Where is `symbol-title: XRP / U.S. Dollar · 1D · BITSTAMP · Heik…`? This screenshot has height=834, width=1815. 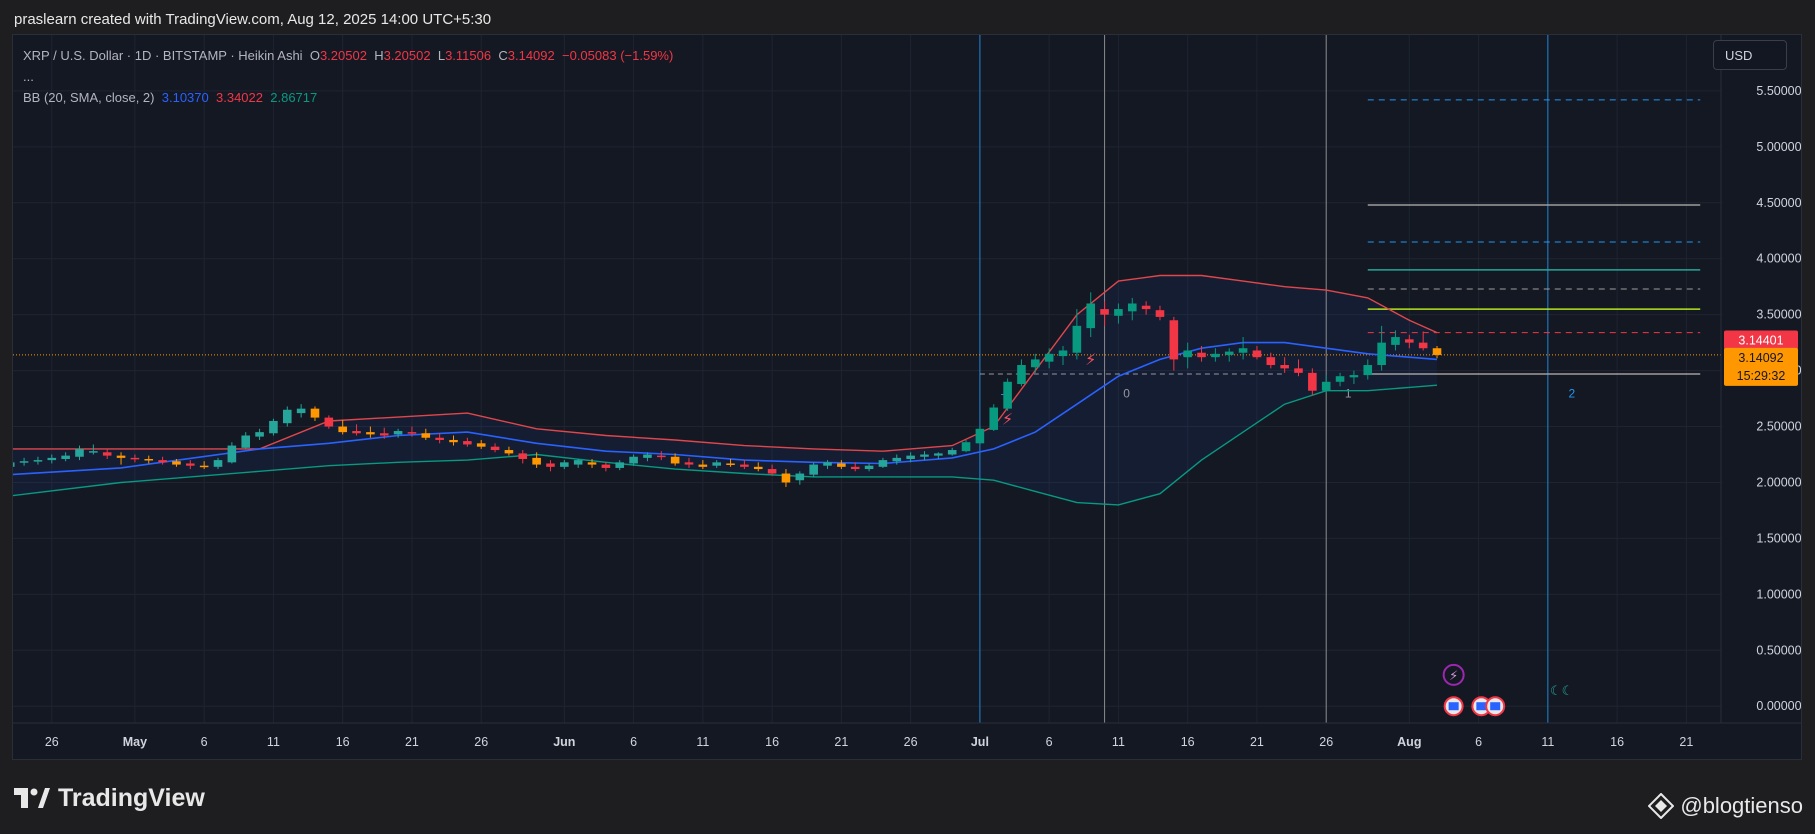
symbol-title: XRP / U.S. Dollar · 1D · BITSTAMP · Heik… is located at coordinates (163, 55).